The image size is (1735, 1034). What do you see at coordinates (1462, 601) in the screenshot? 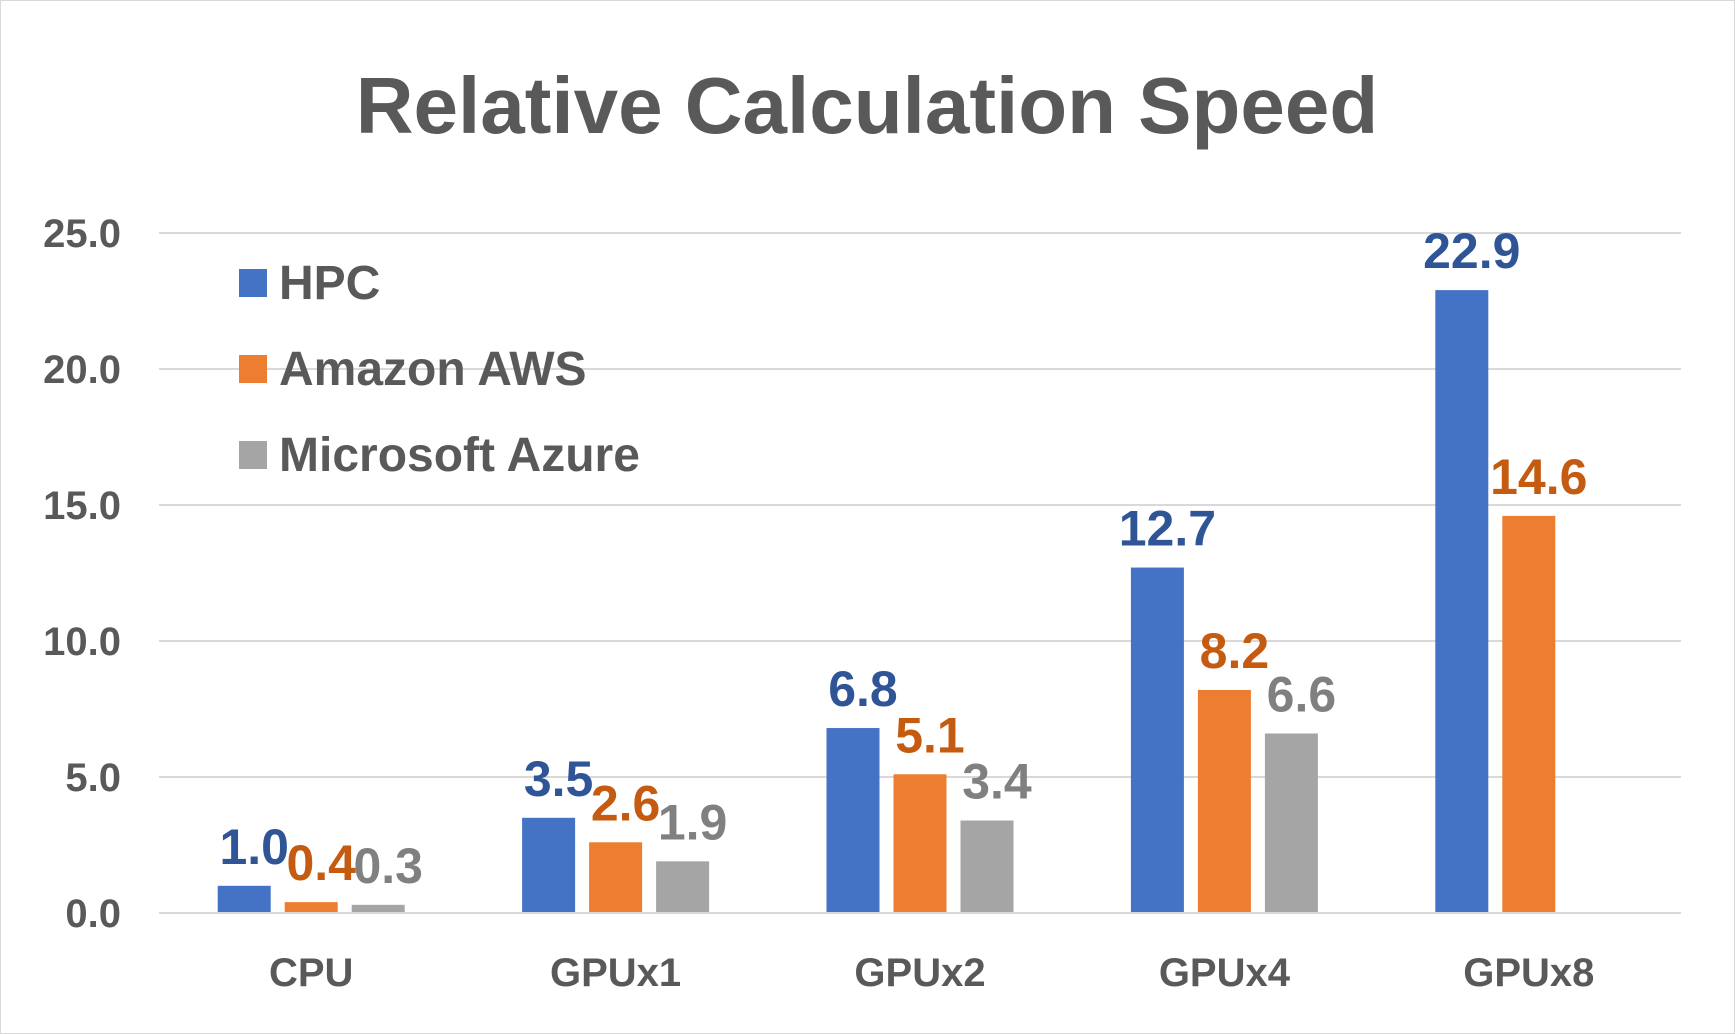
I see `bar-hpc-gpux8` at bounding box center [1462, 601].